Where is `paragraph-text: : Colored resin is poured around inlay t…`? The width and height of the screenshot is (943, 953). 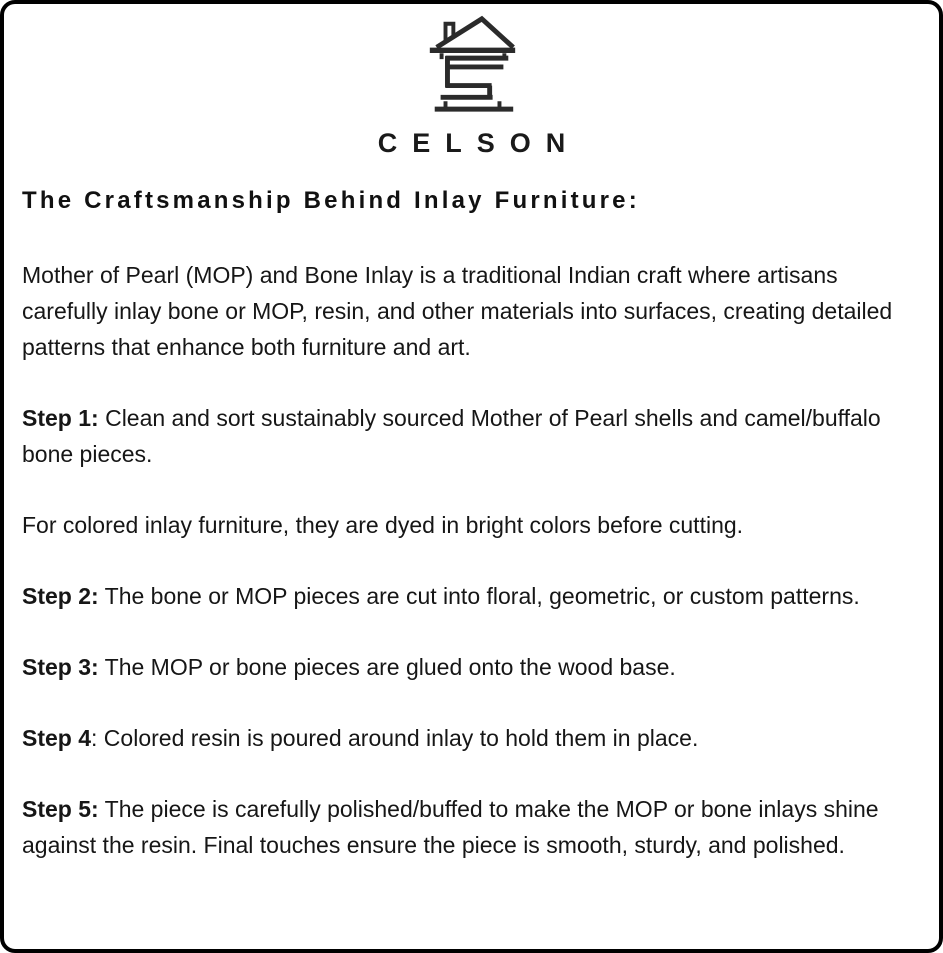 paragraph-text: : Colored resin is poured around inlay t… is located at coordinates (395, 738).